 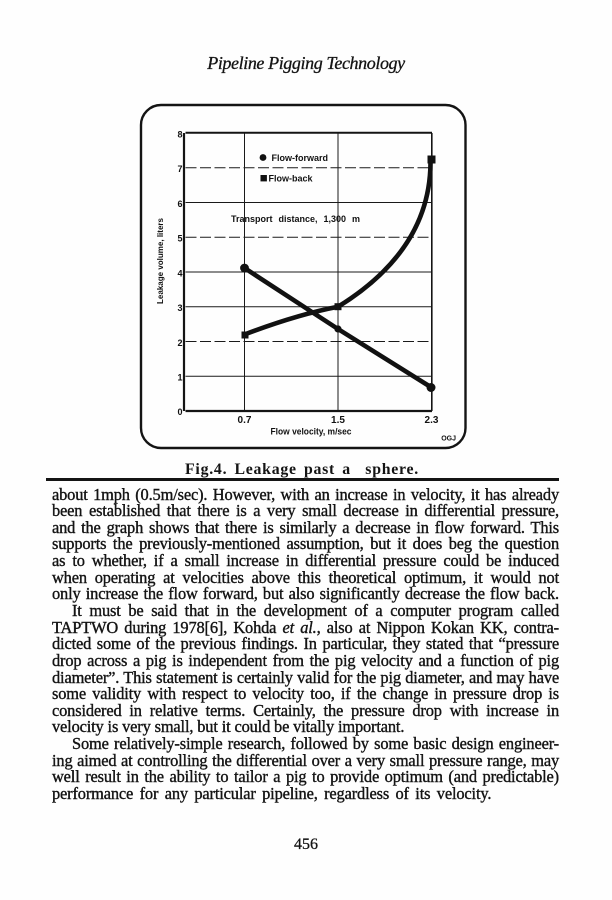 What do you see at coordinates (311, 432) in the screenshot?
I see `svg-text: Flow velocity, m/sec` at bounding box center [311, 432].